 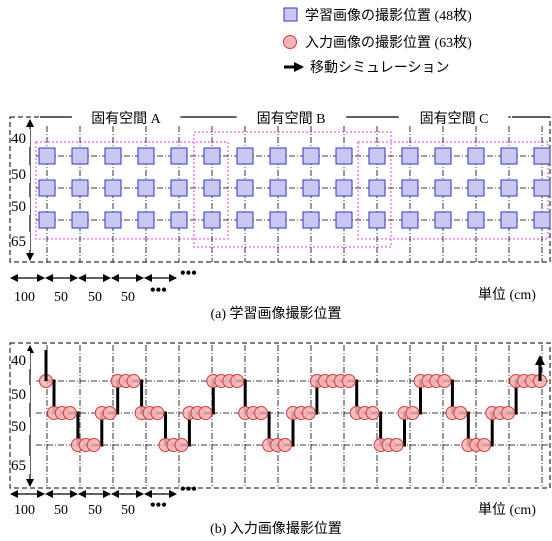 What do you see at coordinates (379, 68) in the screenshot?
I see `legend-movement: 移動シミュレーション` at bounding box center [379, 68].